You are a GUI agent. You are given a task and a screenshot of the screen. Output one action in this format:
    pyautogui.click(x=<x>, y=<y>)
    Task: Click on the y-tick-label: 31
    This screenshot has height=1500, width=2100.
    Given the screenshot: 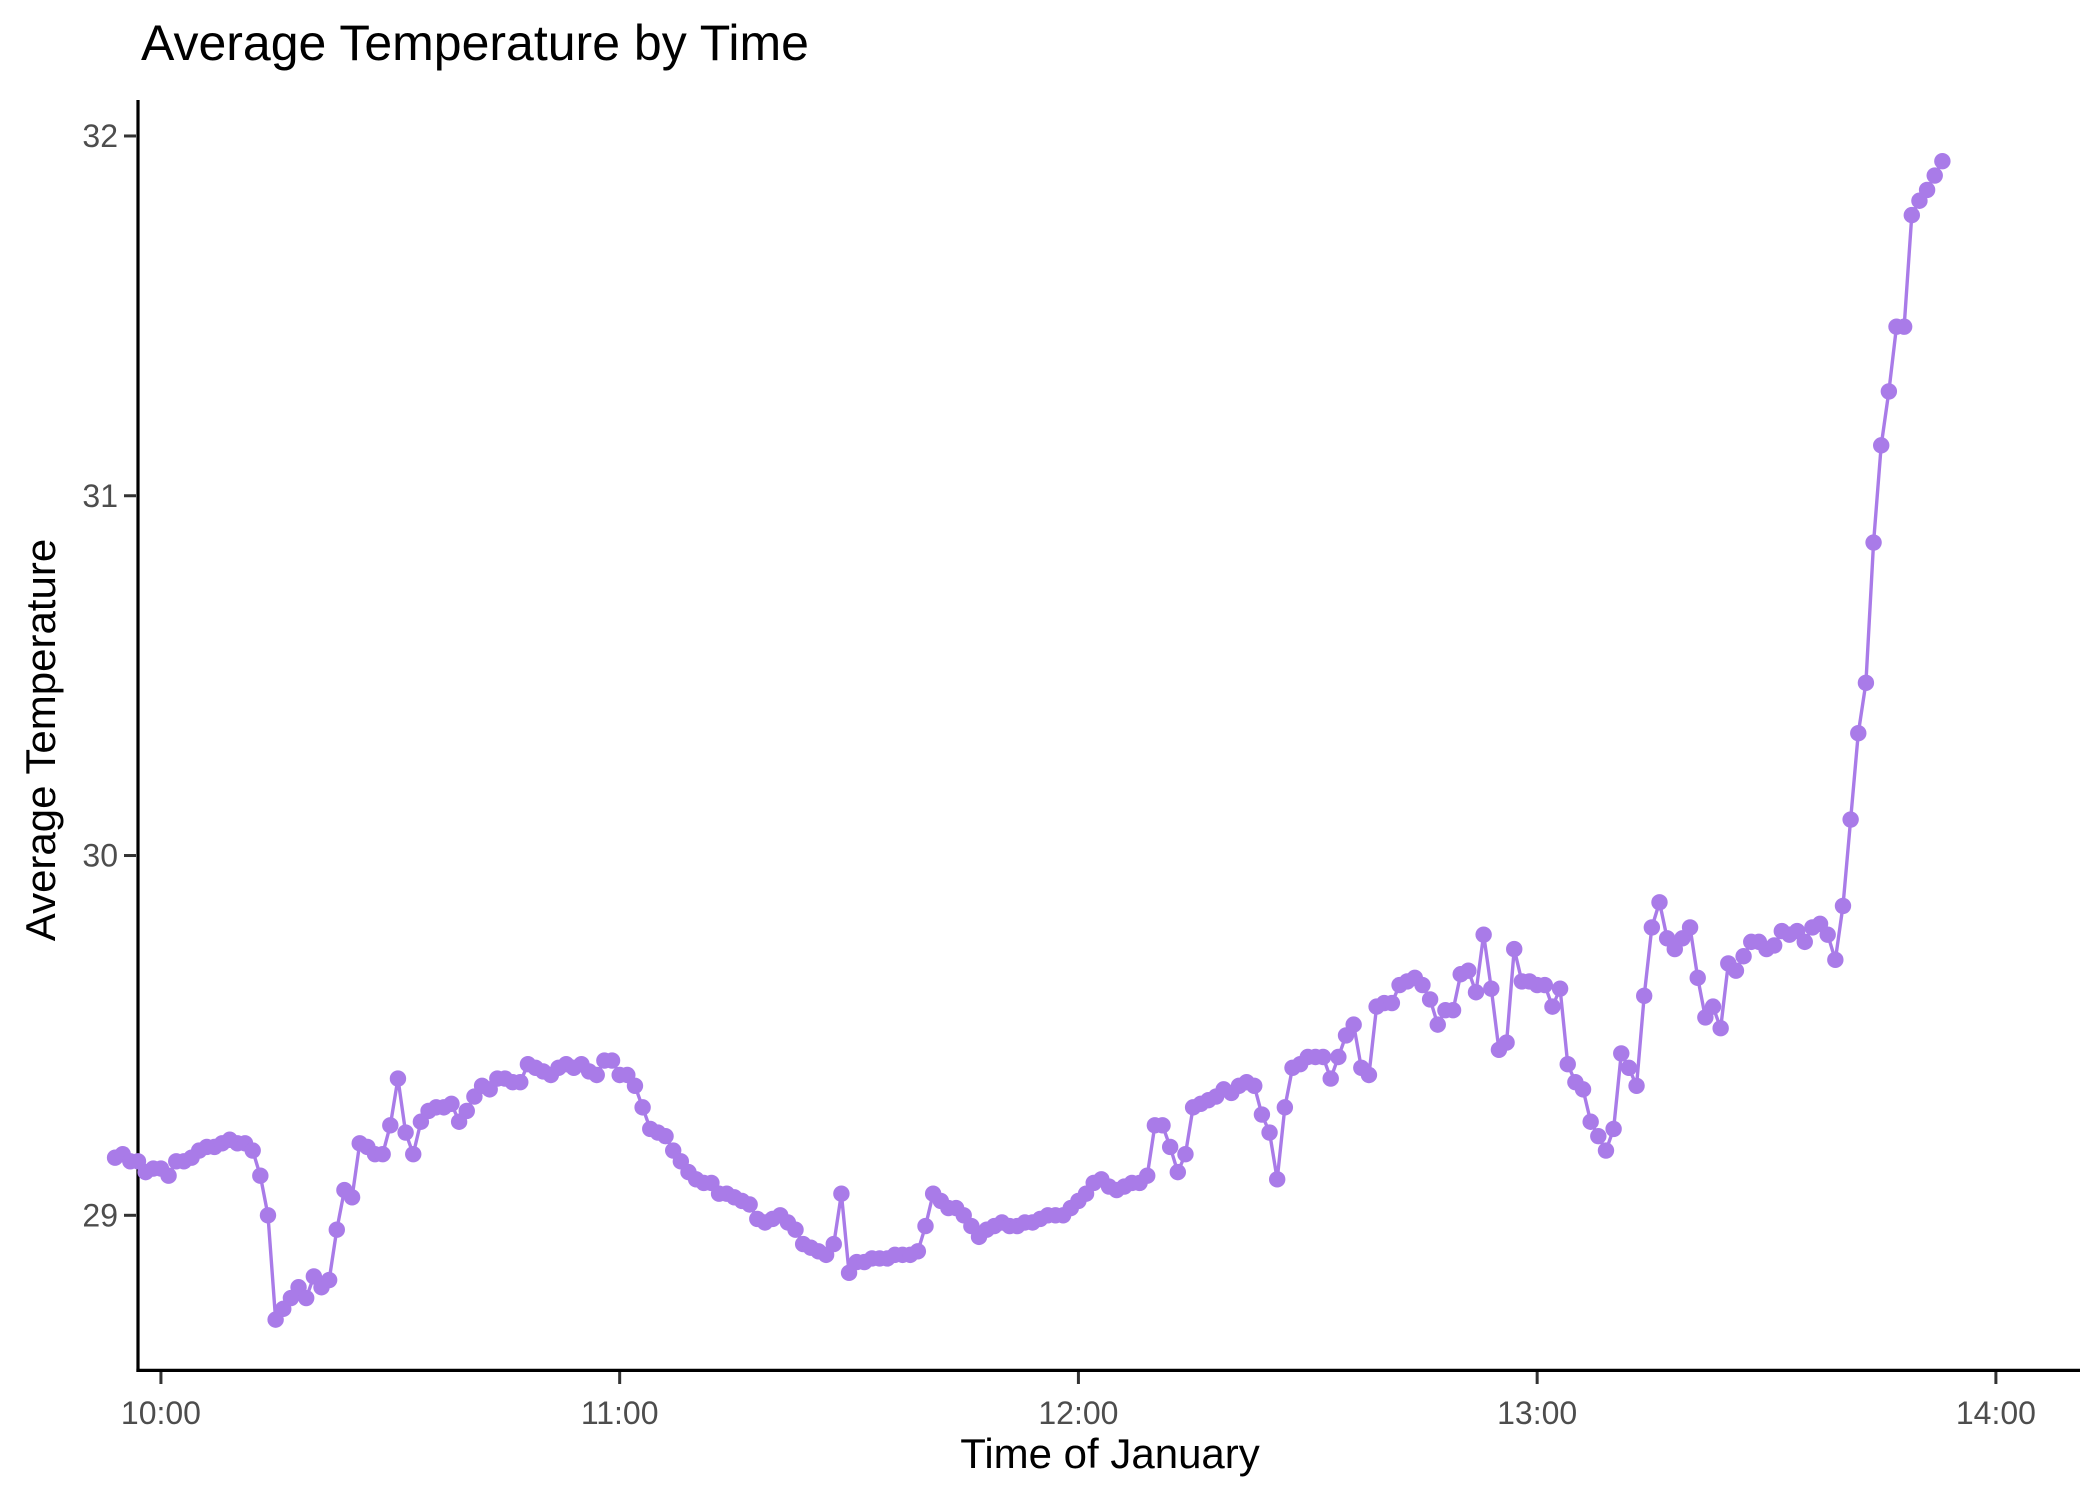 What is the action you would take?
    pyautogui.click(x=100, y=496)
    